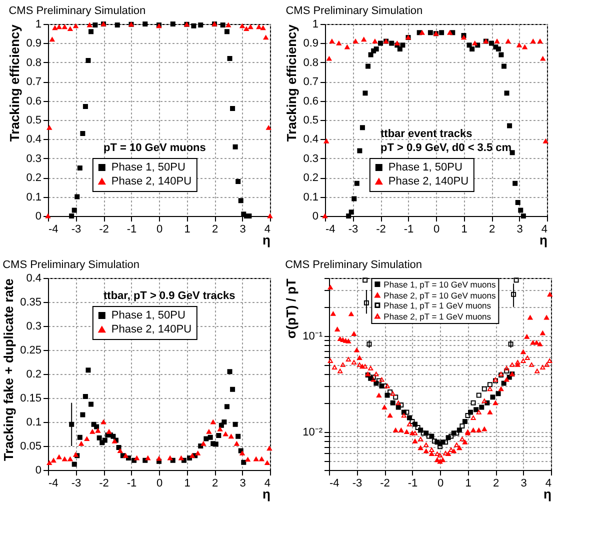 The width and height of the screenshot is (599, 539). I want to click on legend-label: Phase 1, pT = 10 GeV muons, so click(440, 284).